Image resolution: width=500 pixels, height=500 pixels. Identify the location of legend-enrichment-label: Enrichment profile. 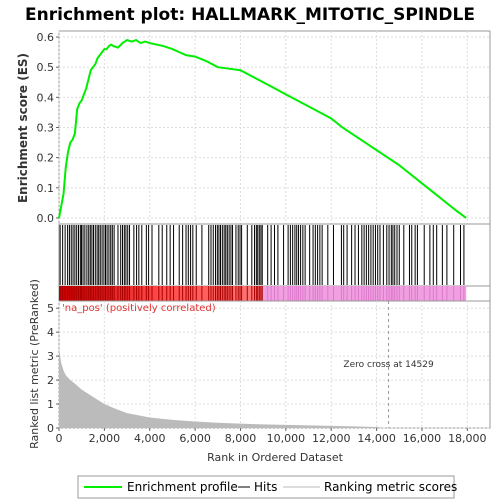
(182, 487).